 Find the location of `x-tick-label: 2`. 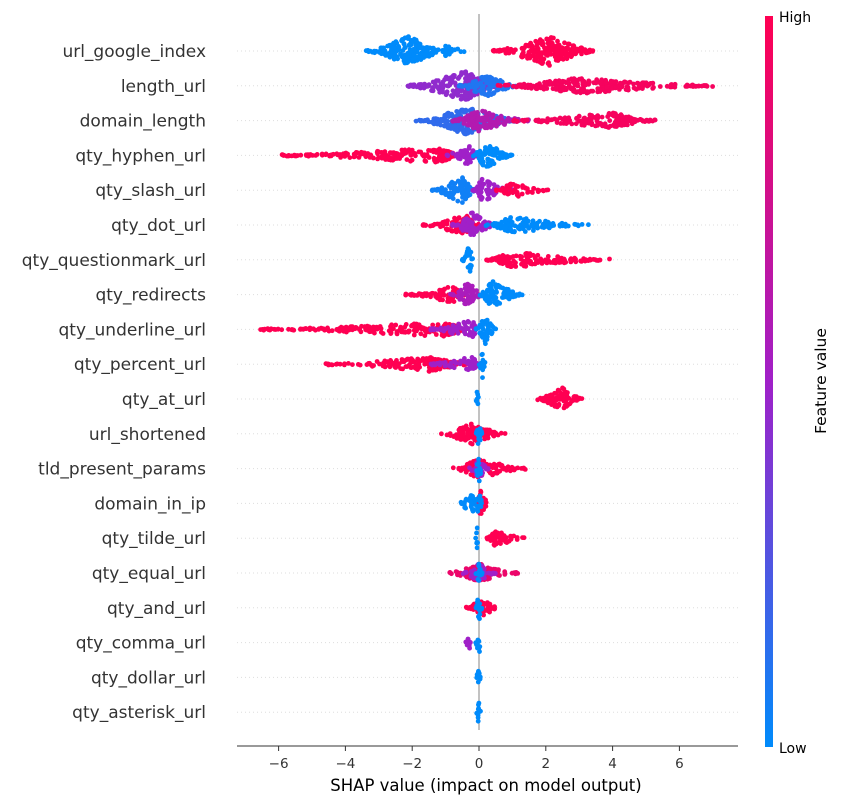

x-tick-label: 2 is located at coordinates (546, 764).